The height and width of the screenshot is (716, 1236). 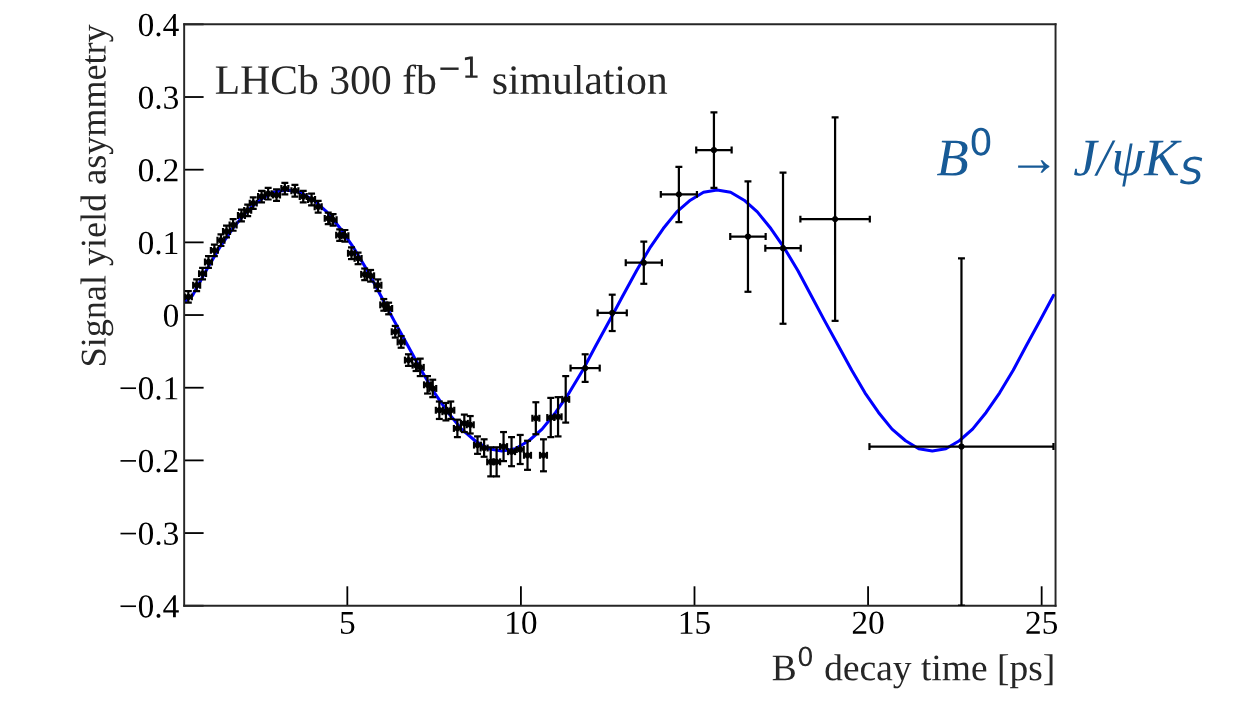 I want to click on y-tick-label: −0.1, so click(x=149, y=388).